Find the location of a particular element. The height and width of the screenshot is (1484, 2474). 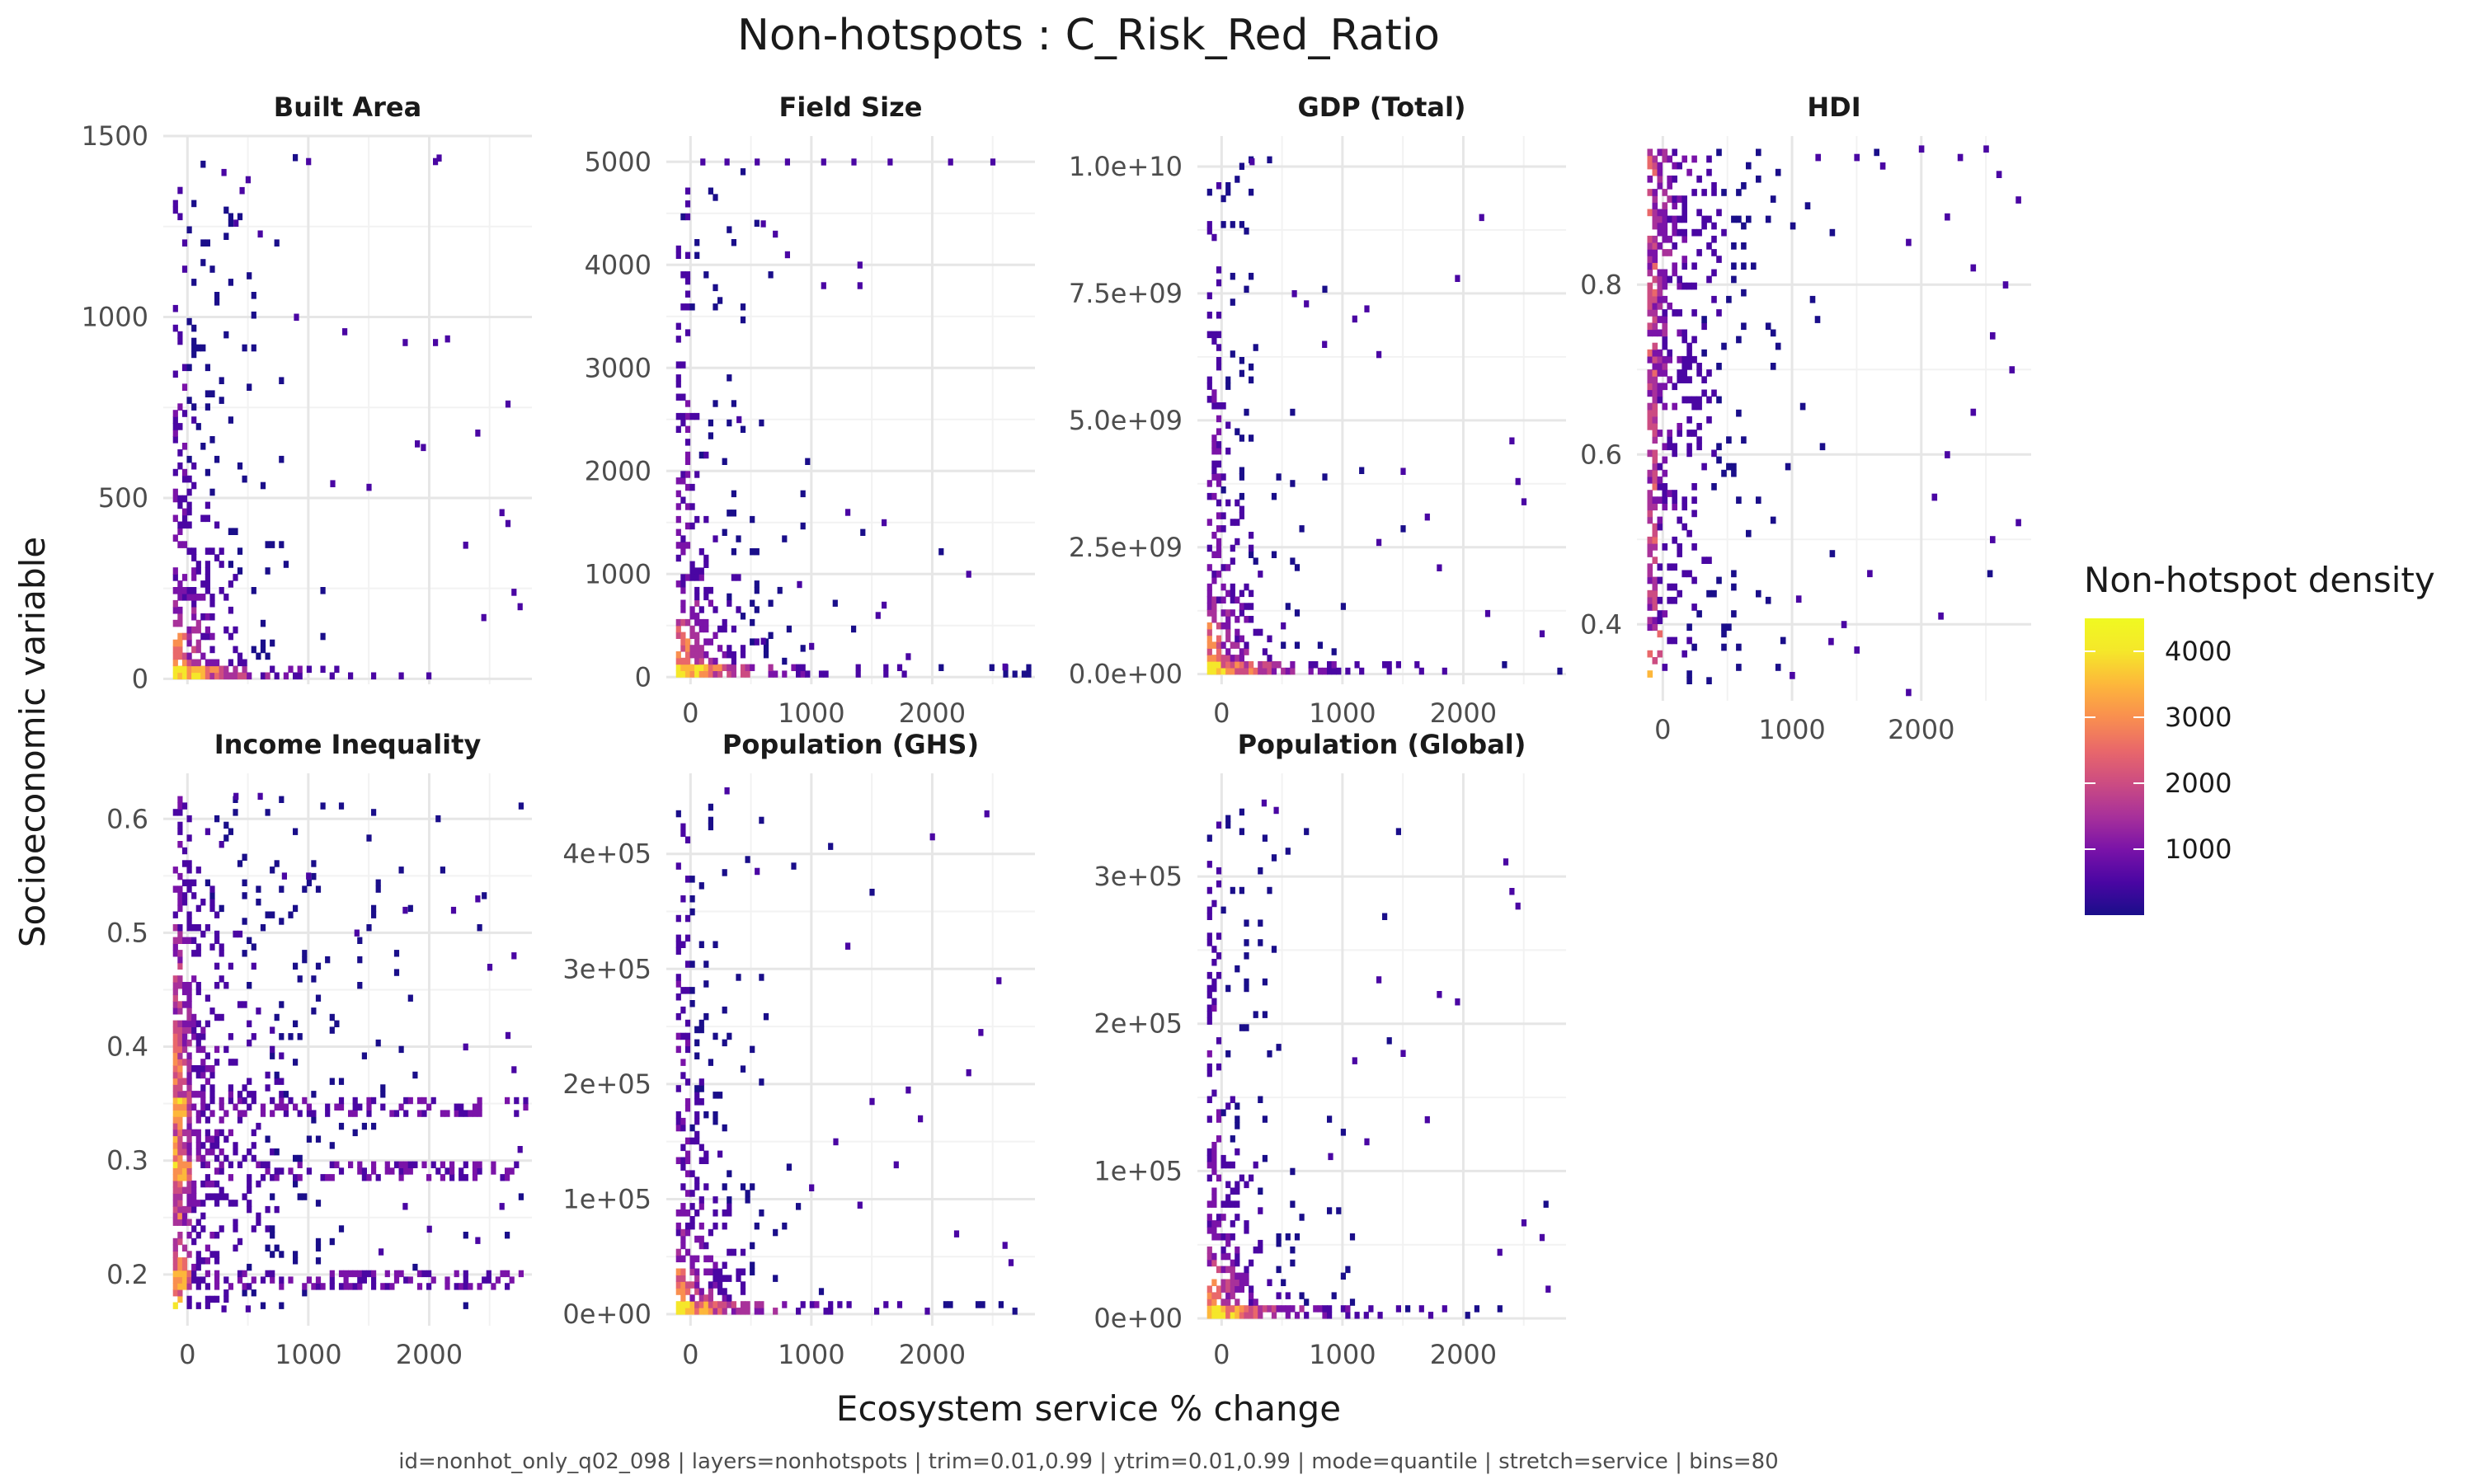

heatmap-bins is located at coordinates (846, 1051).